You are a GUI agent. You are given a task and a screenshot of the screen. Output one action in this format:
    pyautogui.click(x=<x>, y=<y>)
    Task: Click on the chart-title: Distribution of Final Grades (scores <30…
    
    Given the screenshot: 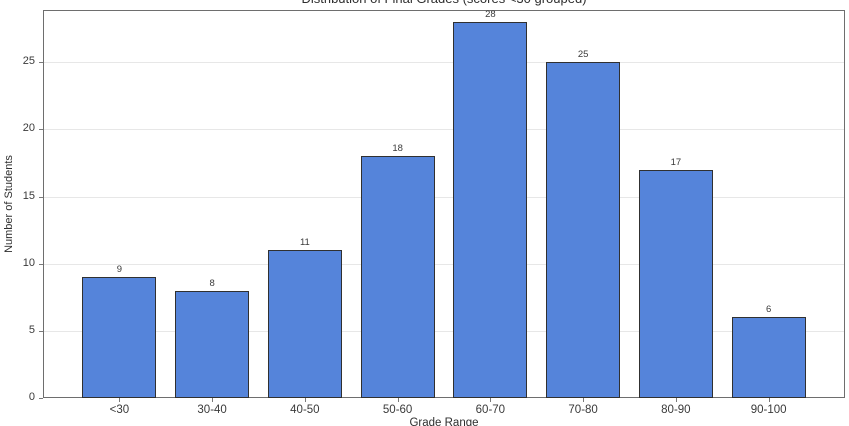 What is the action you would take?
    pyautogui.click(x=444, y=3)
    